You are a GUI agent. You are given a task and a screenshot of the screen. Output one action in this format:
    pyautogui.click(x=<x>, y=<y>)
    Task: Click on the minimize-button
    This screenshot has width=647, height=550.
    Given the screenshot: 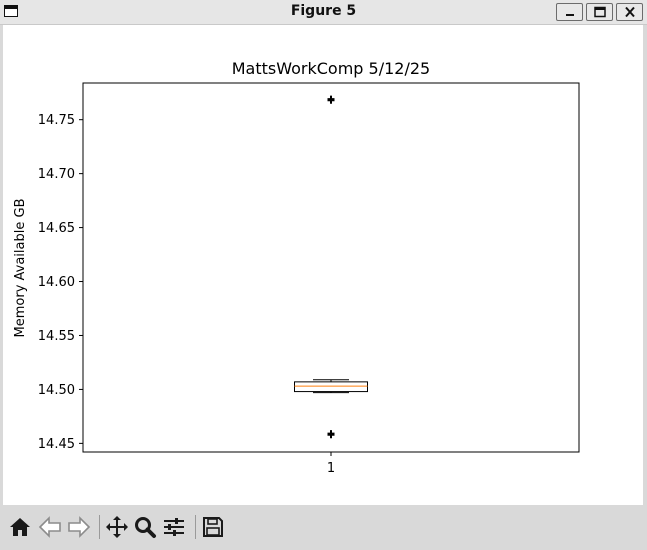 What is the action you would take?
    pyautogui.click(x=569, y=12)
    